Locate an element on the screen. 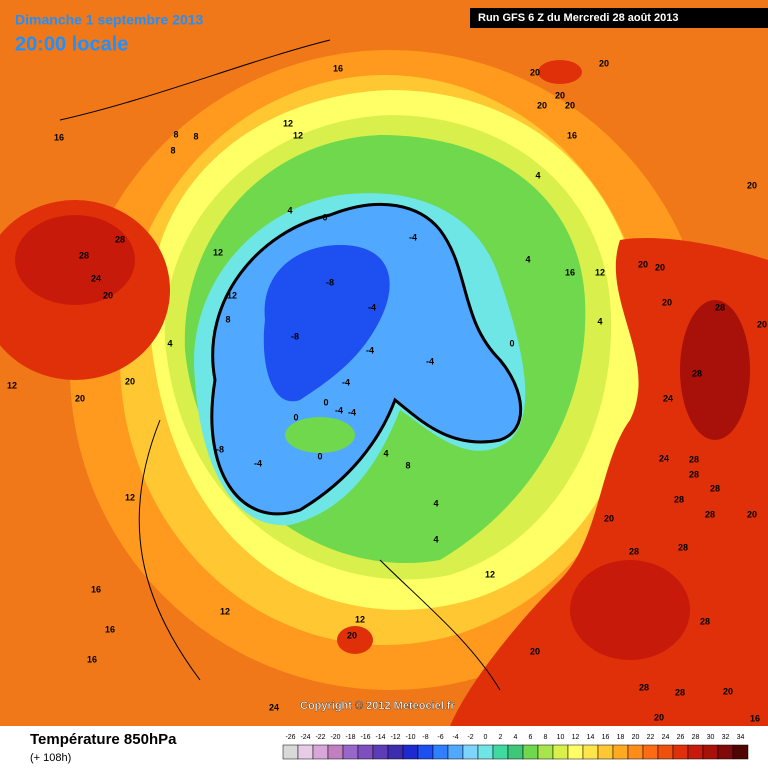  scale-label: 4 is located at coordinates (516, 737).